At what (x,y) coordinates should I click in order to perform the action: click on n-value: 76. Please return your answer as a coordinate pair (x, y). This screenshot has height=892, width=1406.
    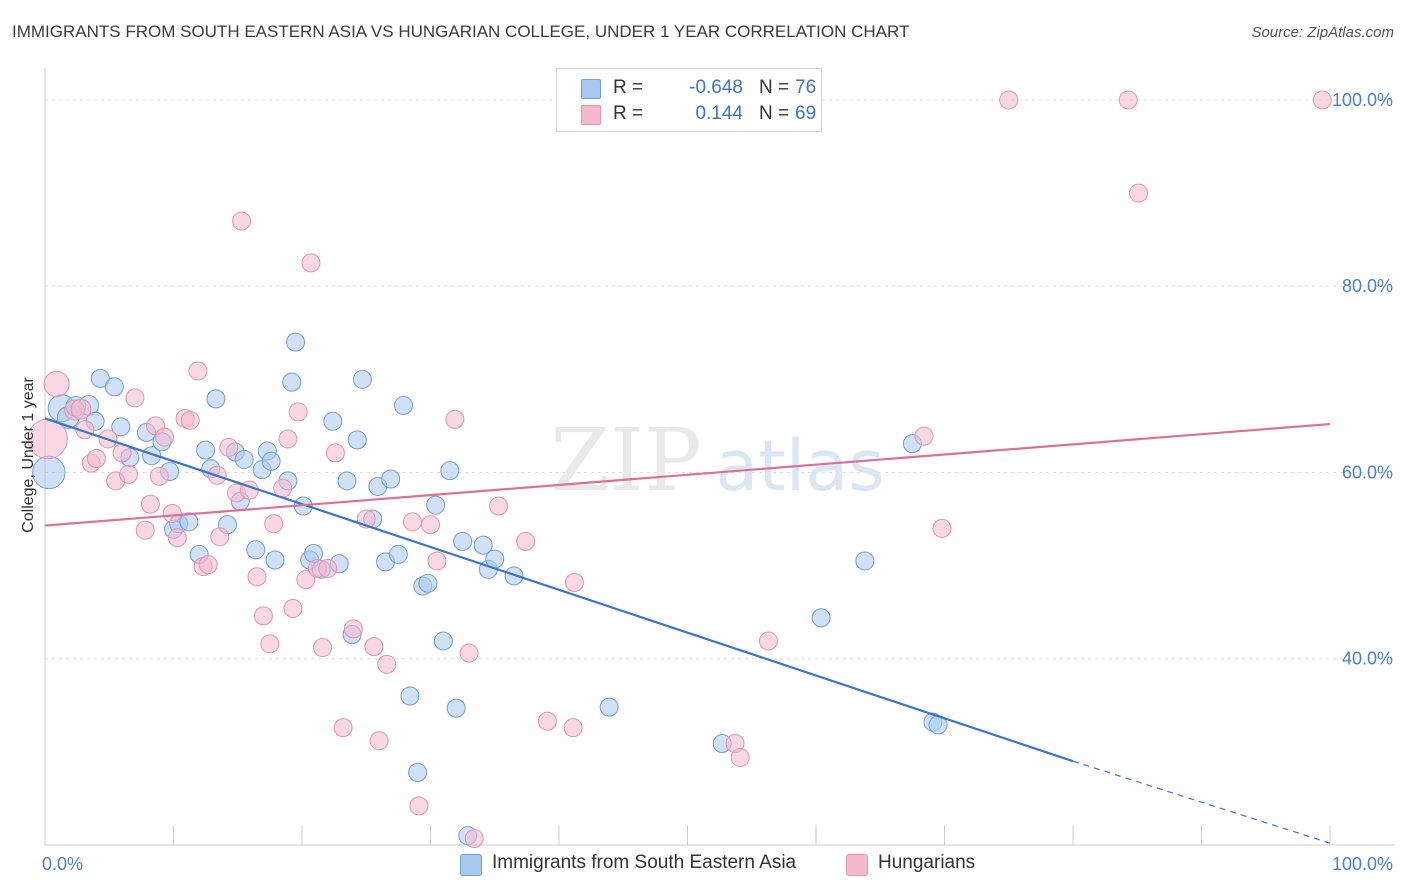
    Looking at the image, I should click on (806, 87).